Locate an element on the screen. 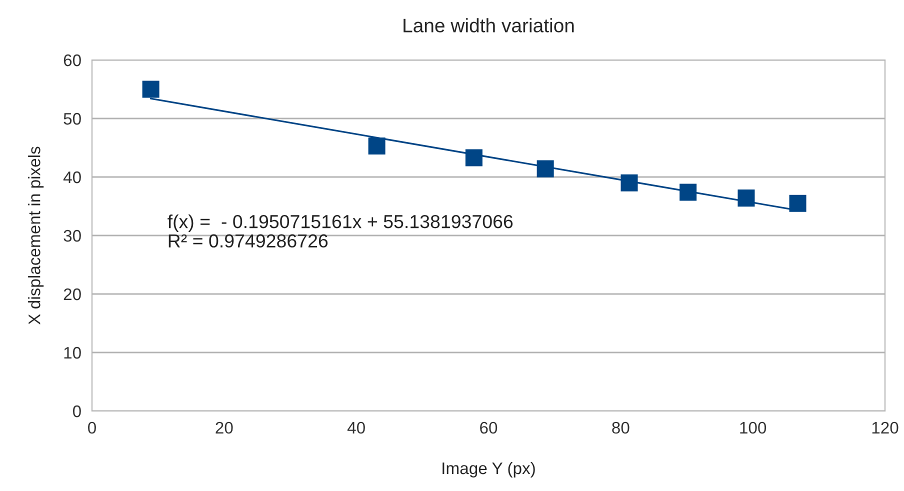 Image resolution: width=904 pixels, height=491 pixels. y-tick-label: 10 is located at coordinates (72, 352).